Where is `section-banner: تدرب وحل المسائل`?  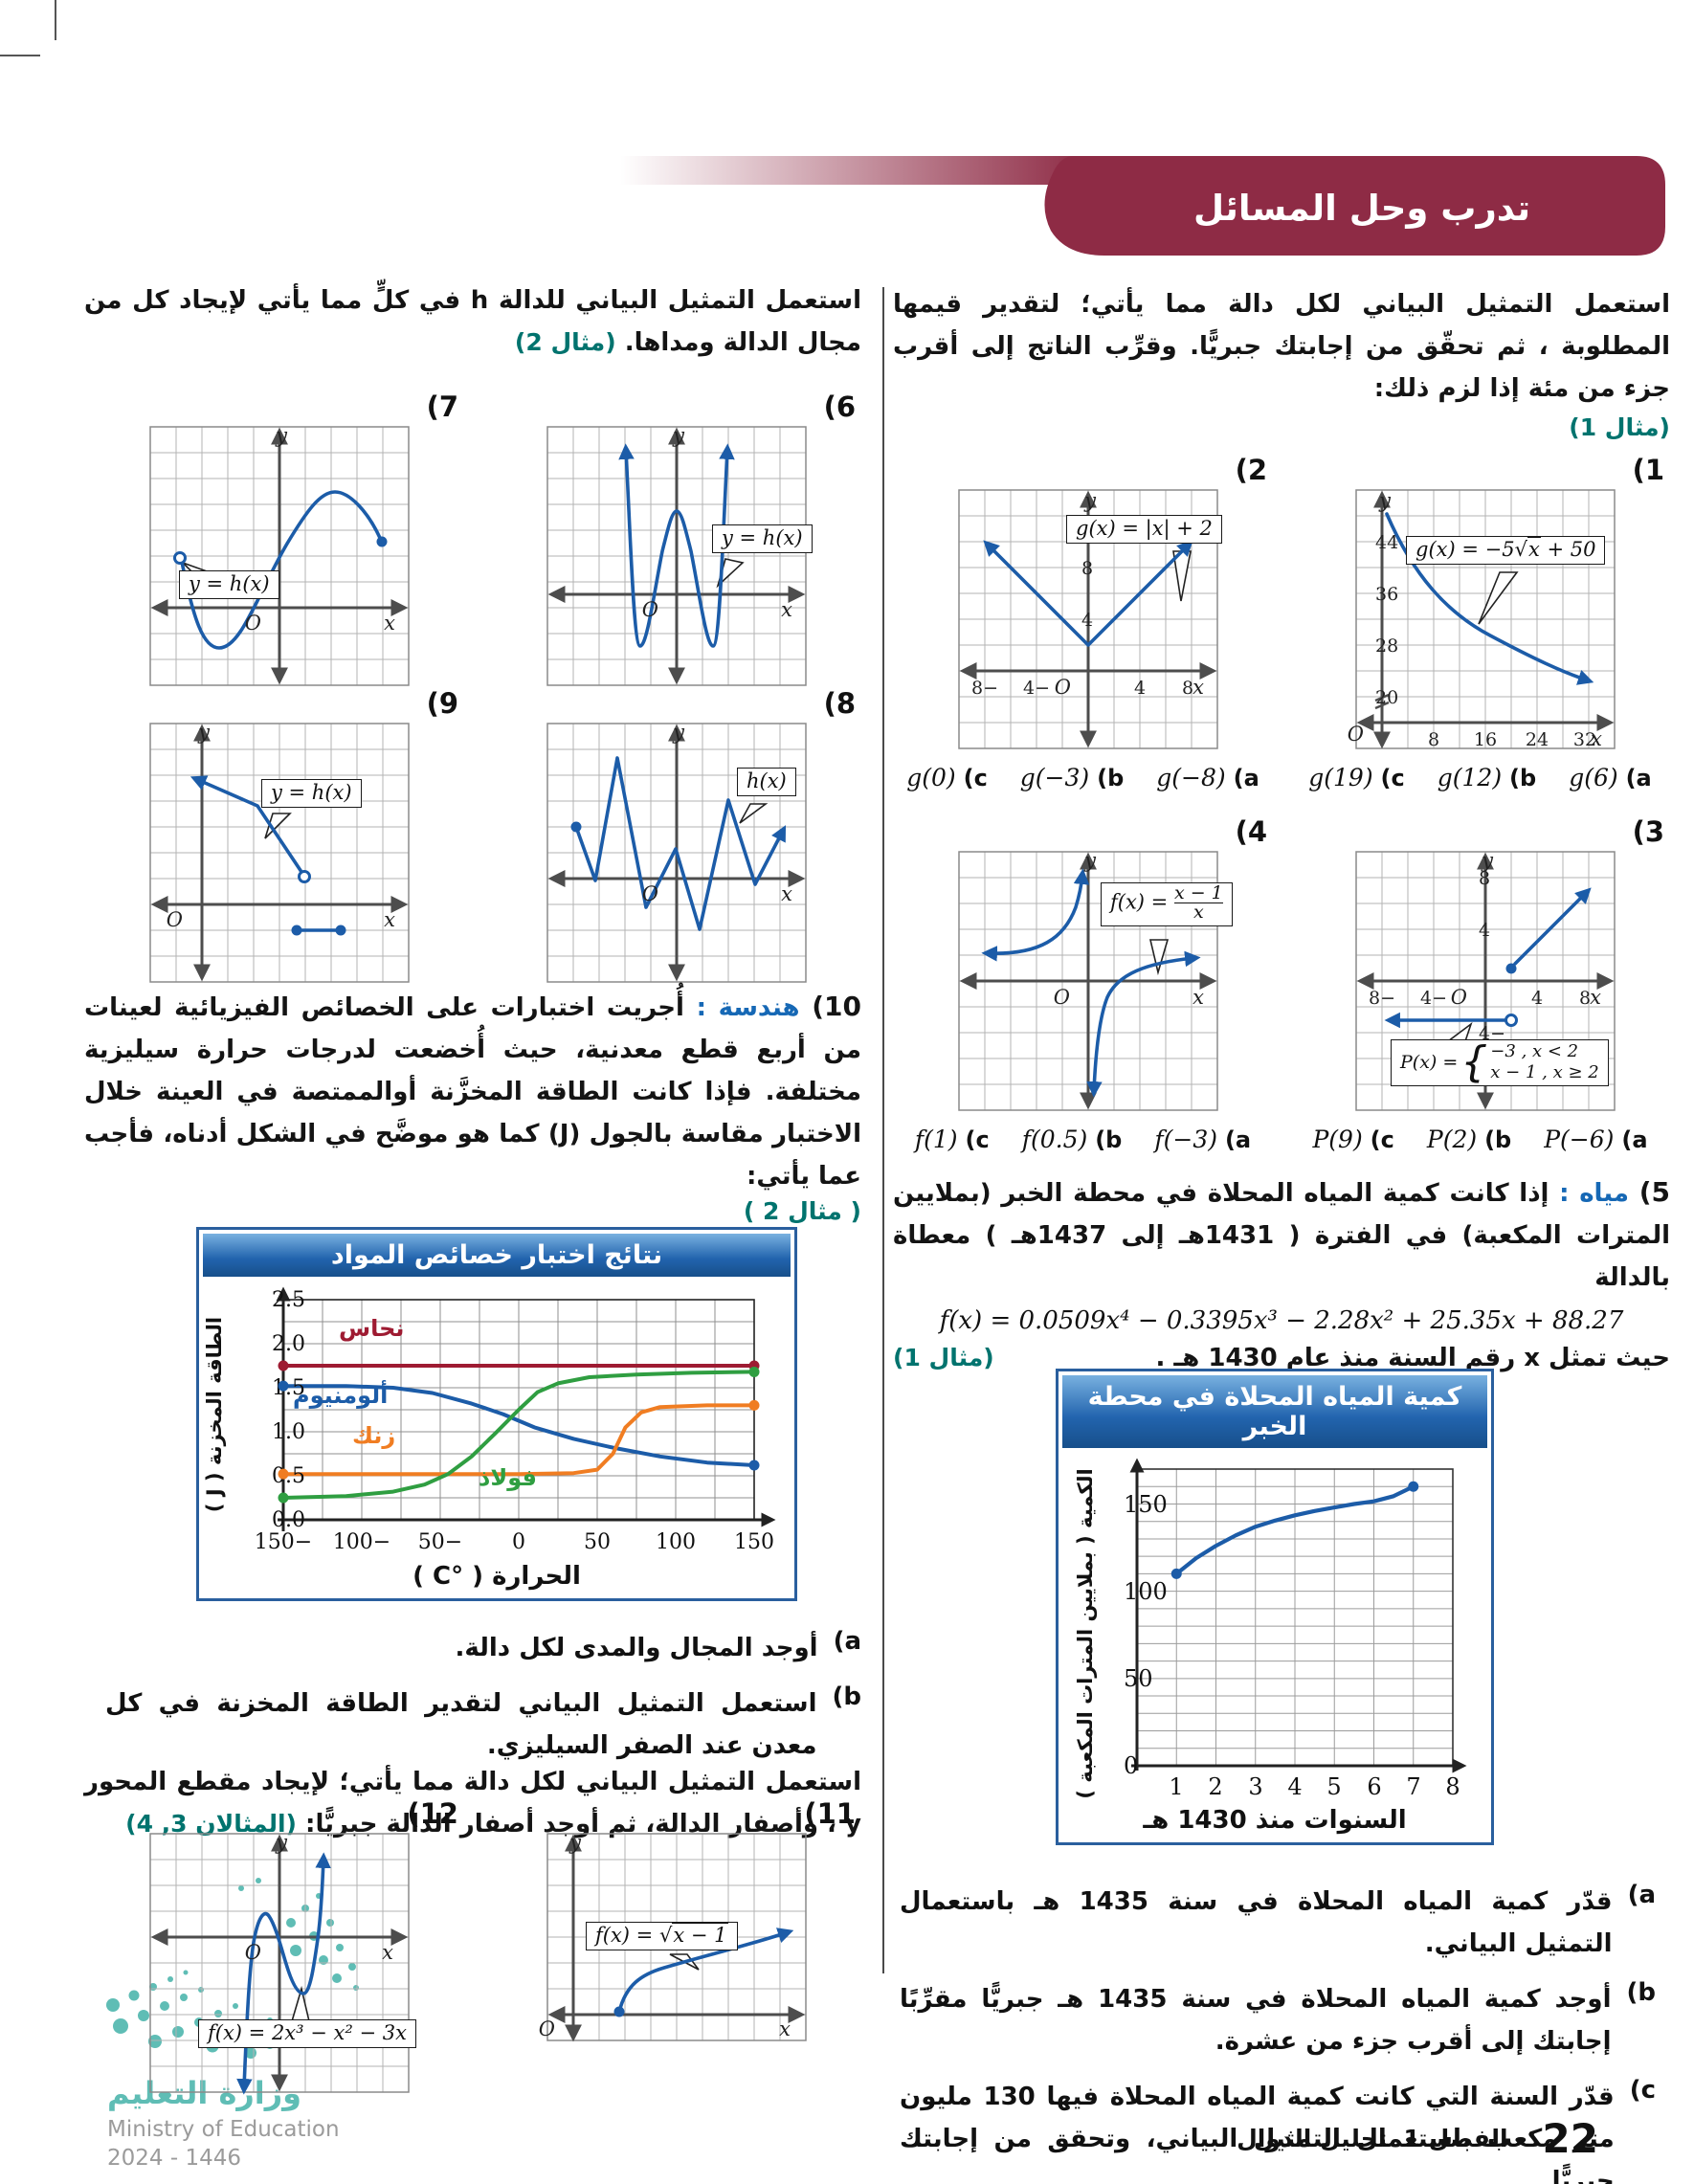
section-banner: تدرب وحل المسائل is located at coordinates (1142, 206).